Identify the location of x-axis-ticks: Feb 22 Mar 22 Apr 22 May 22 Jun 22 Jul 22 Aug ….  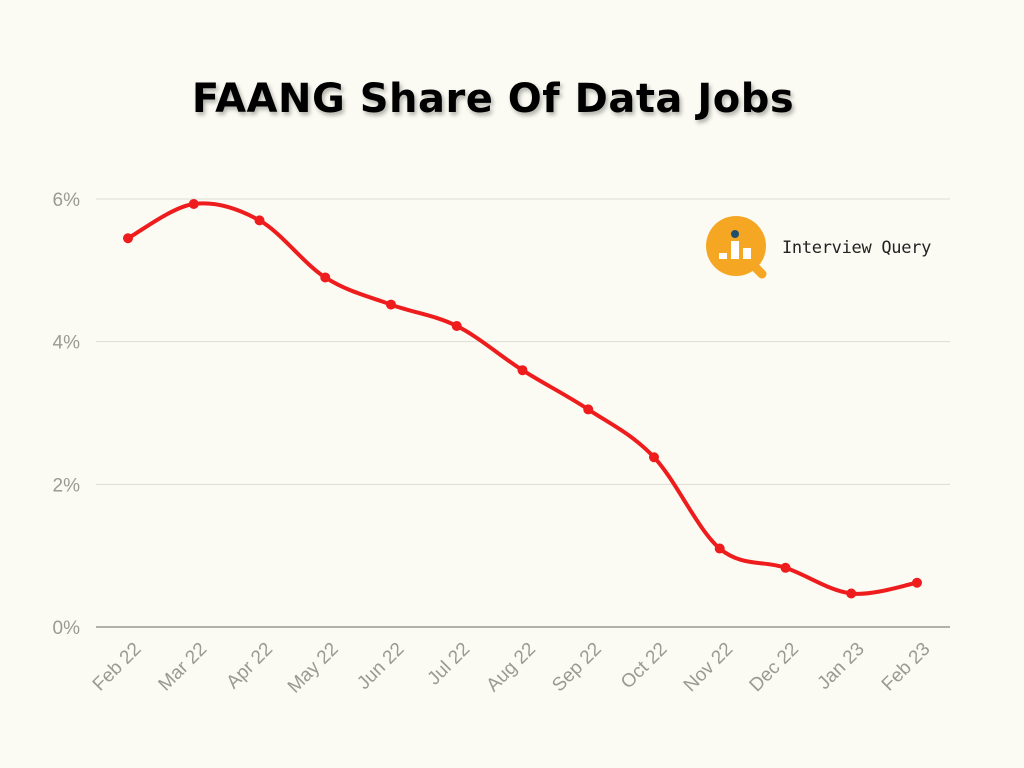
(512, 668).